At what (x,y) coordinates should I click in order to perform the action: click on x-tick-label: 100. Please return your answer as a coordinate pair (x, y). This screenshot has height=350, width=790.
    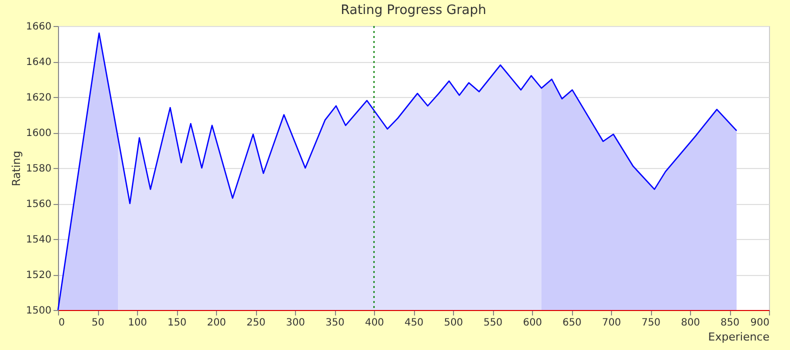
    Looking at the image, I should click on (138, 323).